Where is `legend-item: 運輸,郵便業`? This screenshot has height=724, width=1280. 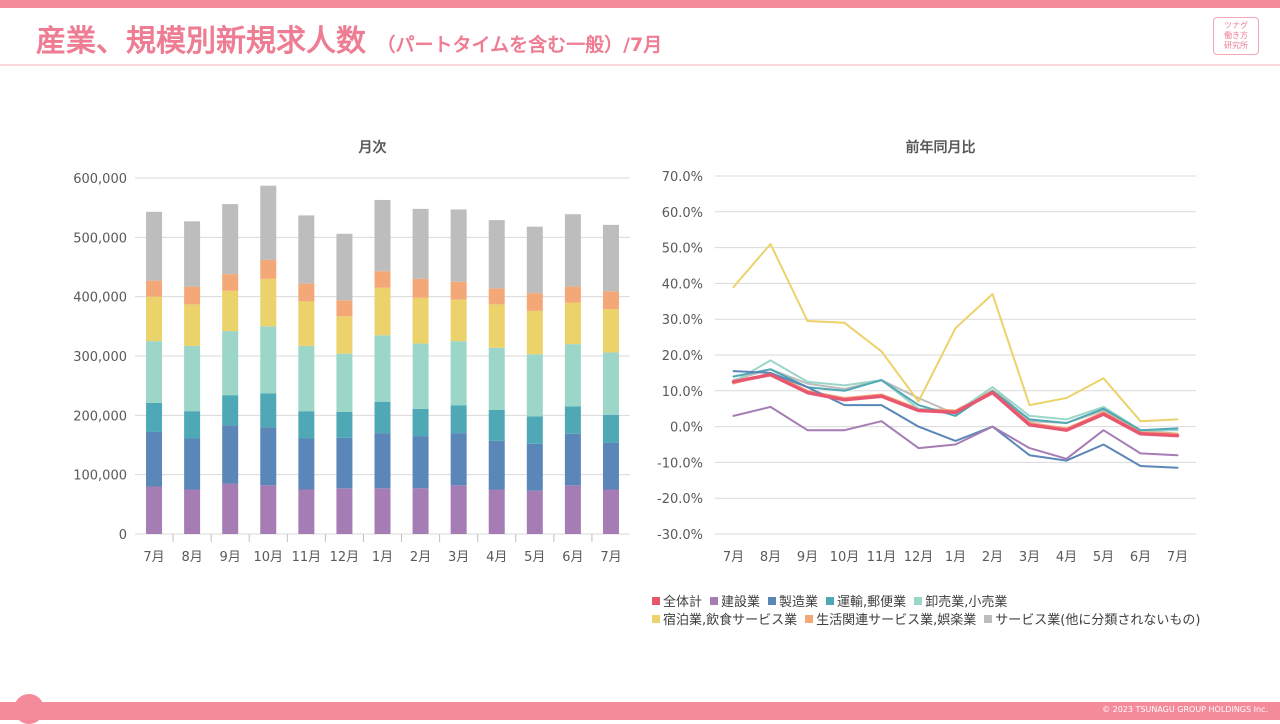 legend-item: 運輸,郵便業 is located at coordinates (866, 603).